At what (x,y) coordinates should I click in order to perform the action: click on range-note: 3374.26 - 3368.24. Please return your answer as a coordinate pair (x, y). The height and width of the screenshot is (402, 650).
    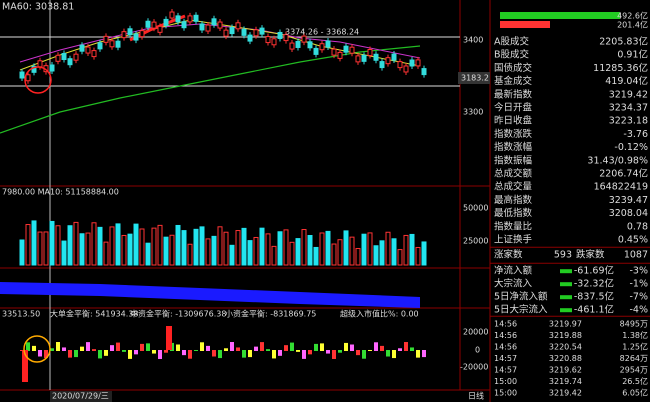
    Looking at the image, I should click on (322, 32).